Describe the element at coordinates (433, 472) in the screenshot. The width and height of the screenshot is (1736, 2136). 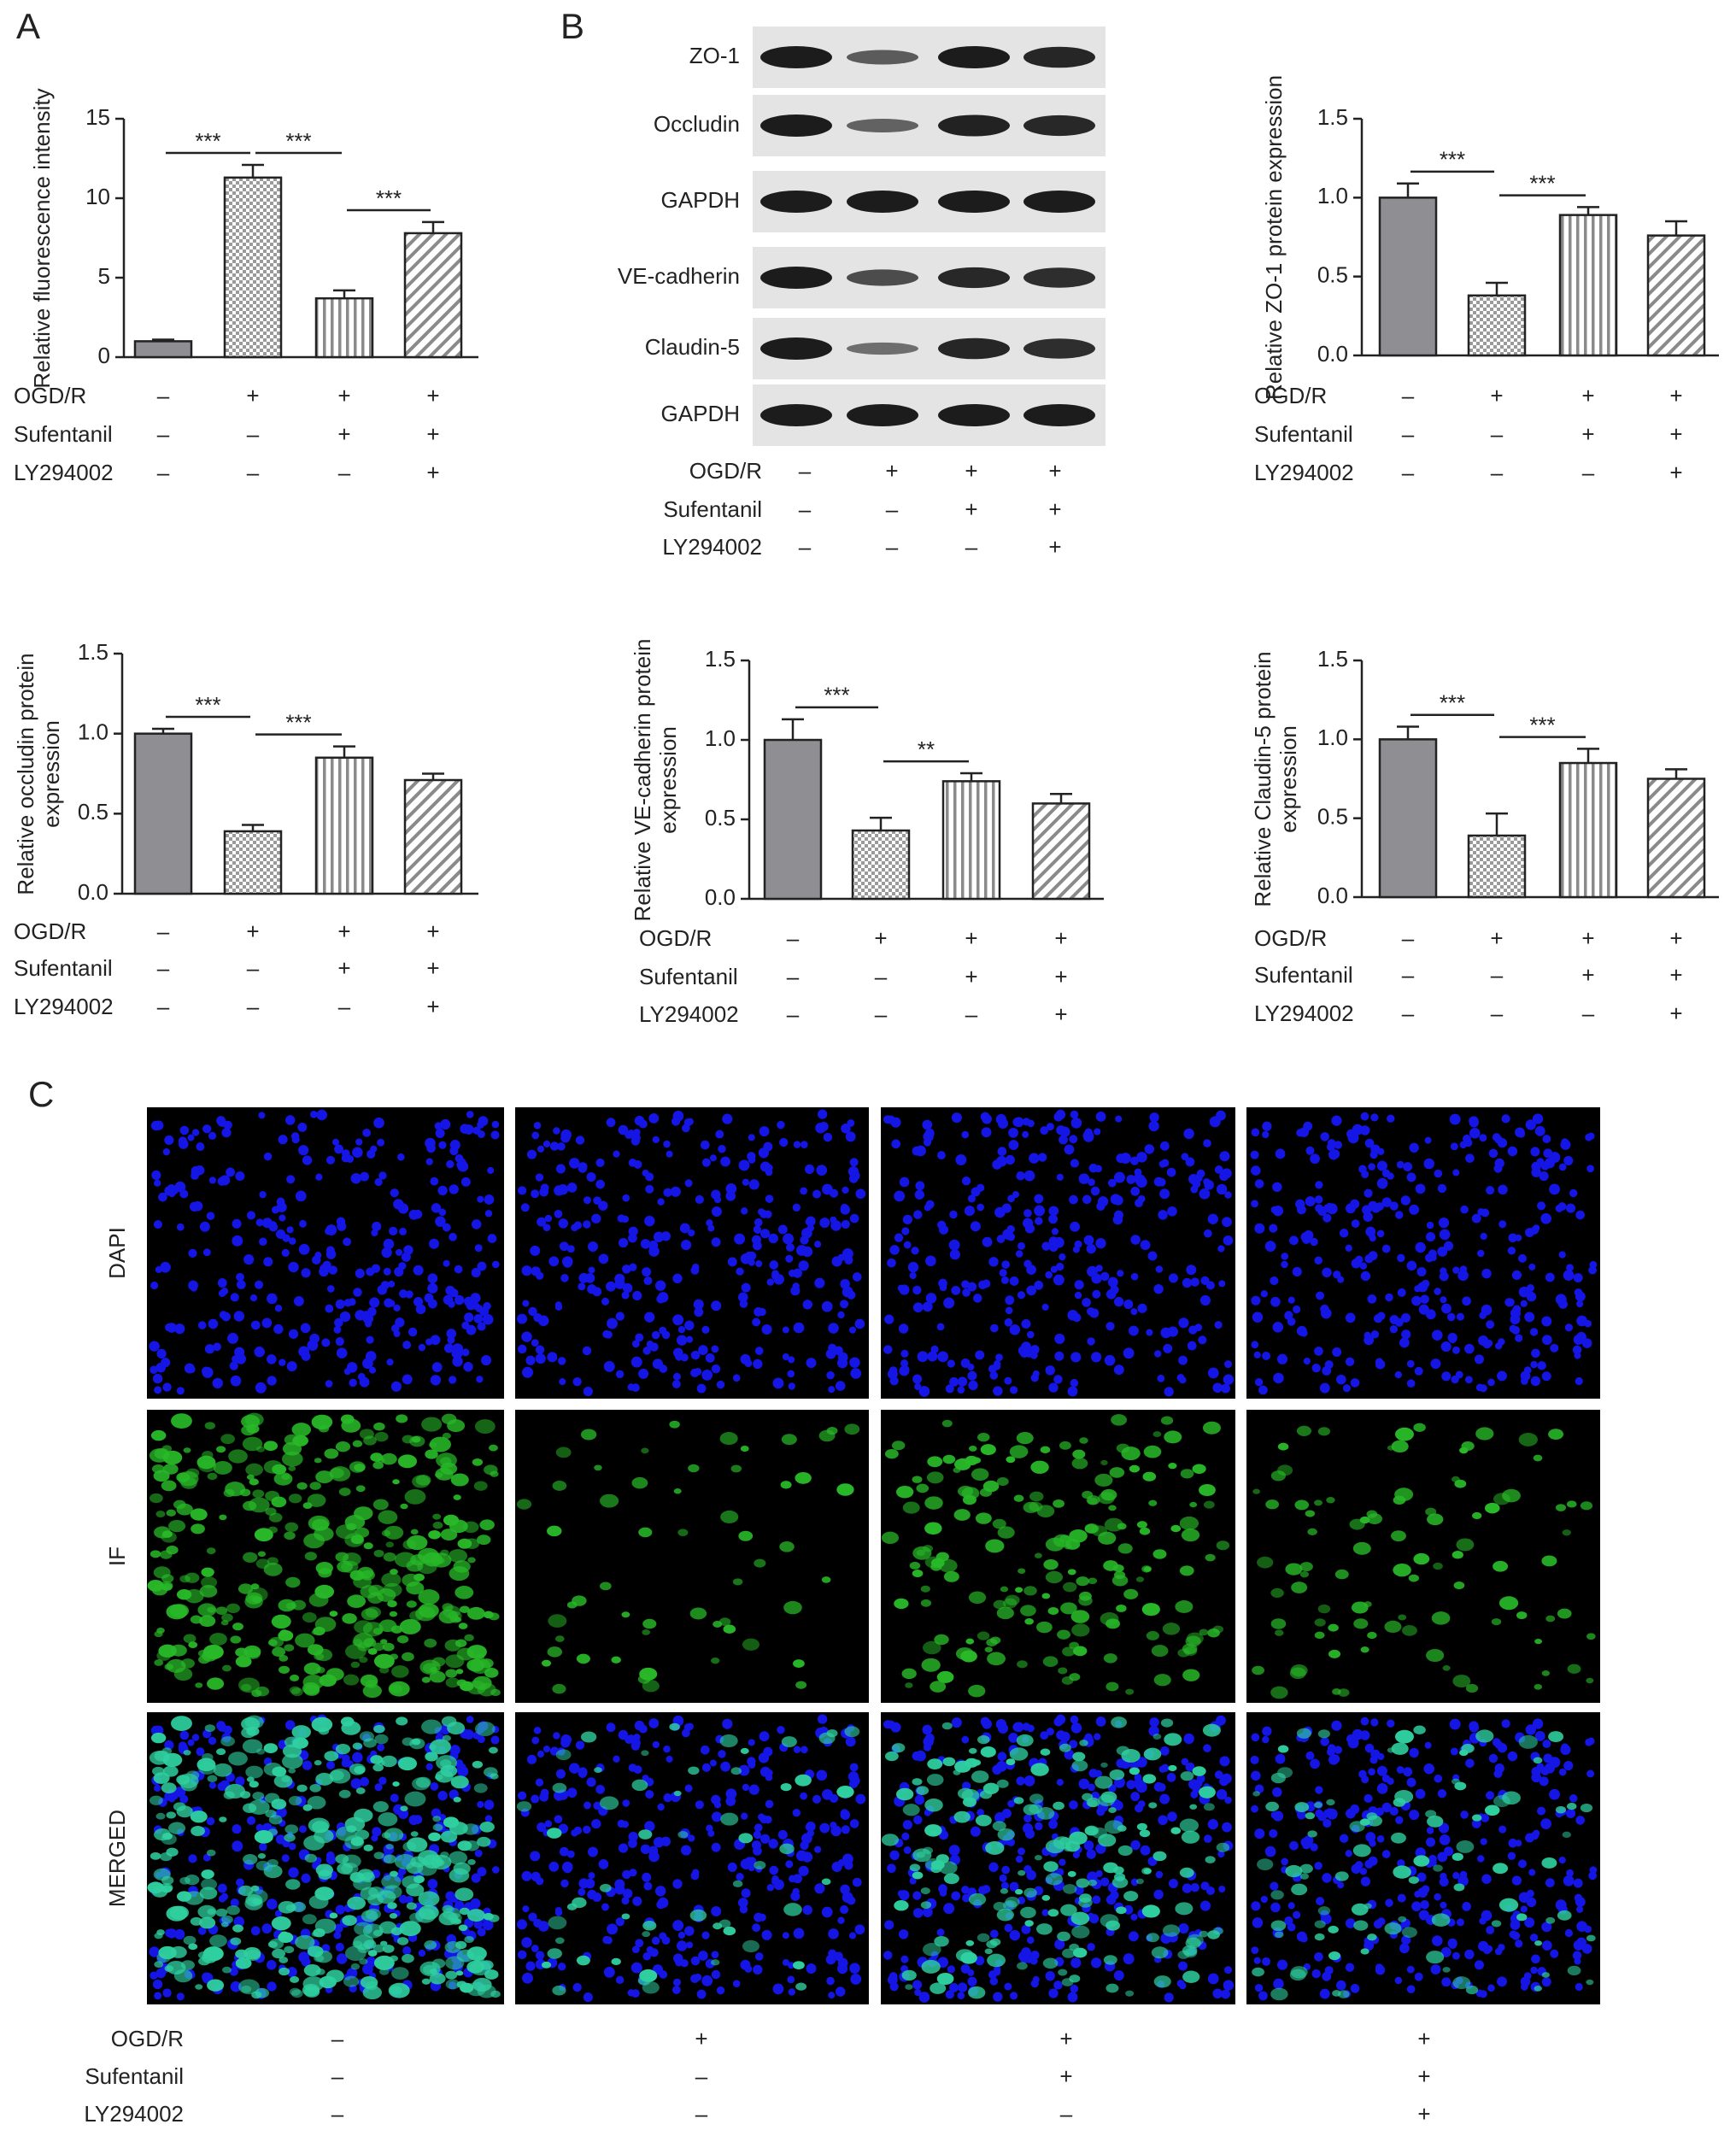
I see `condition-sign: +` at that location.